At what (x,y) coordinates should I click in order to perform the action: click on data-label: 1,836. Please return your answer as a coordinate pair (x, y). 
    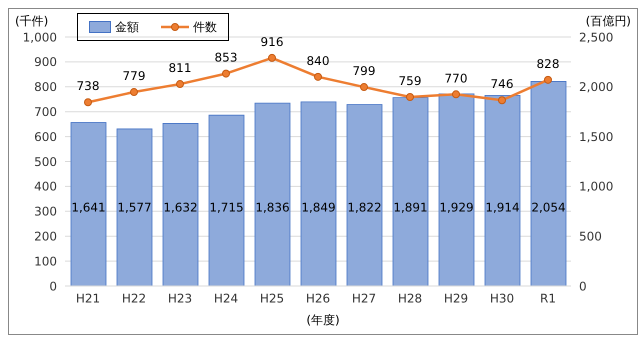
    Looking at the image, I should click on (272, 207).